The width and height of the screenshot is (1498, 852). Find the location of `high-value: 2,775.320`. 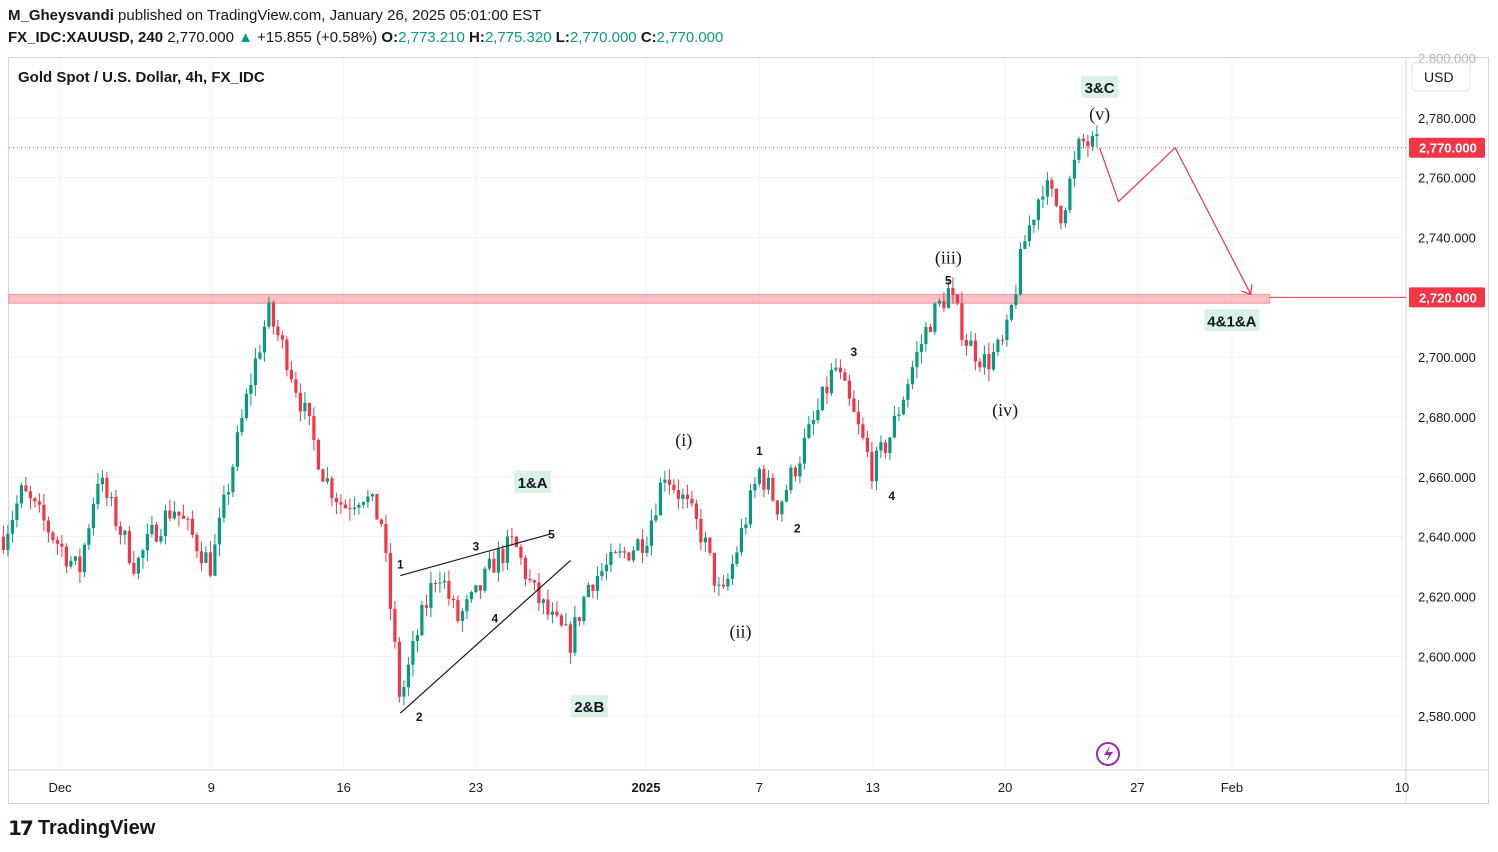

high-value: 2,775.320 is located at coordinates (518, 37).